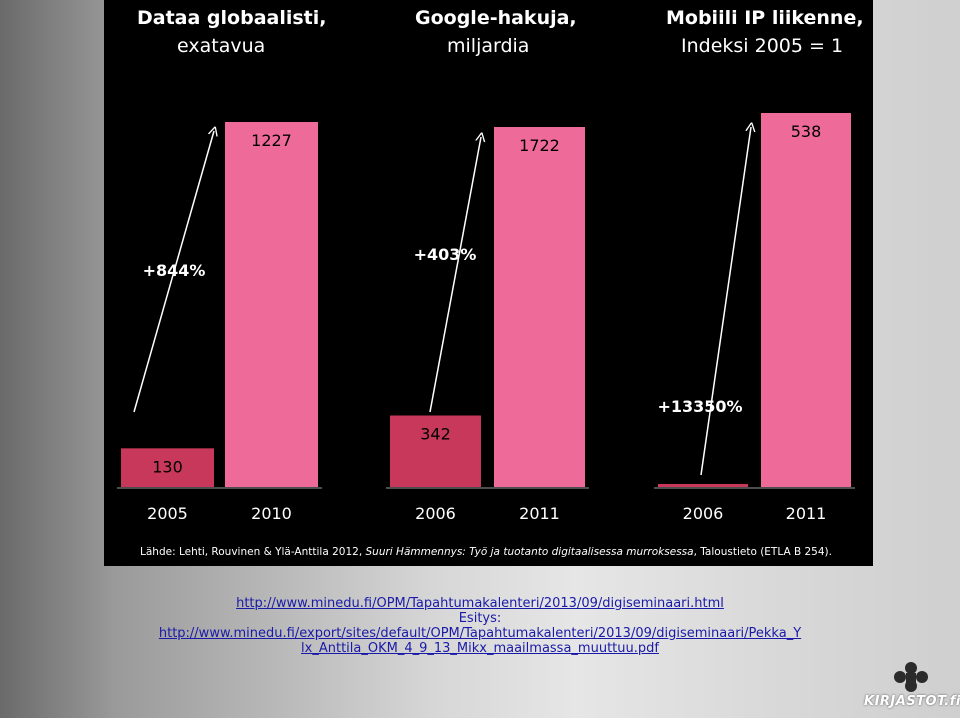 This screenshot has width=960, height=718. Describe the element at coordinates (445, 254) in the screenshot. I see `growth-label: +403%` at that location.